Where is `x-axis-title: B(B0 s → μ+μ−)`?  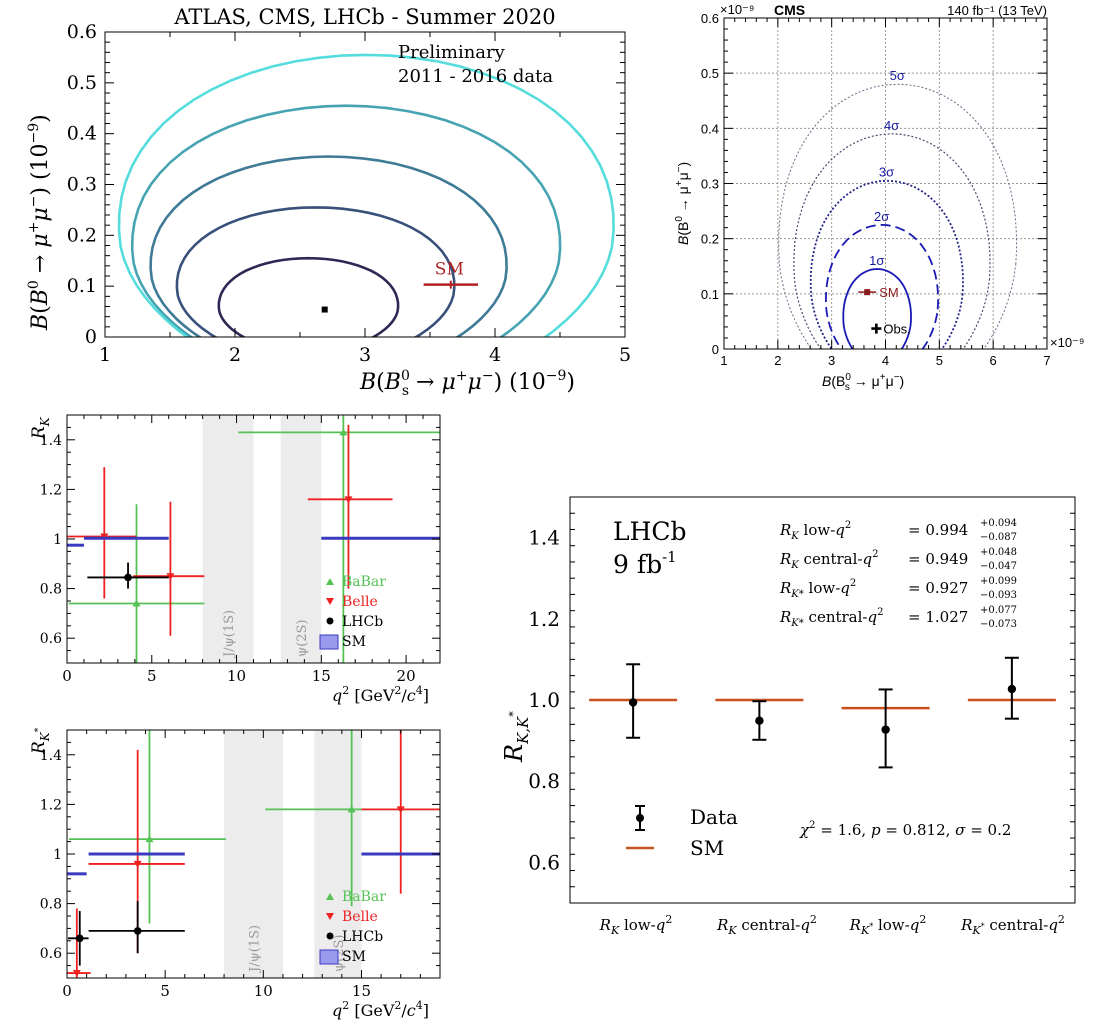 x-axis-title: B(B0 s → μ+μ−) is located at coordinates (863, 382).